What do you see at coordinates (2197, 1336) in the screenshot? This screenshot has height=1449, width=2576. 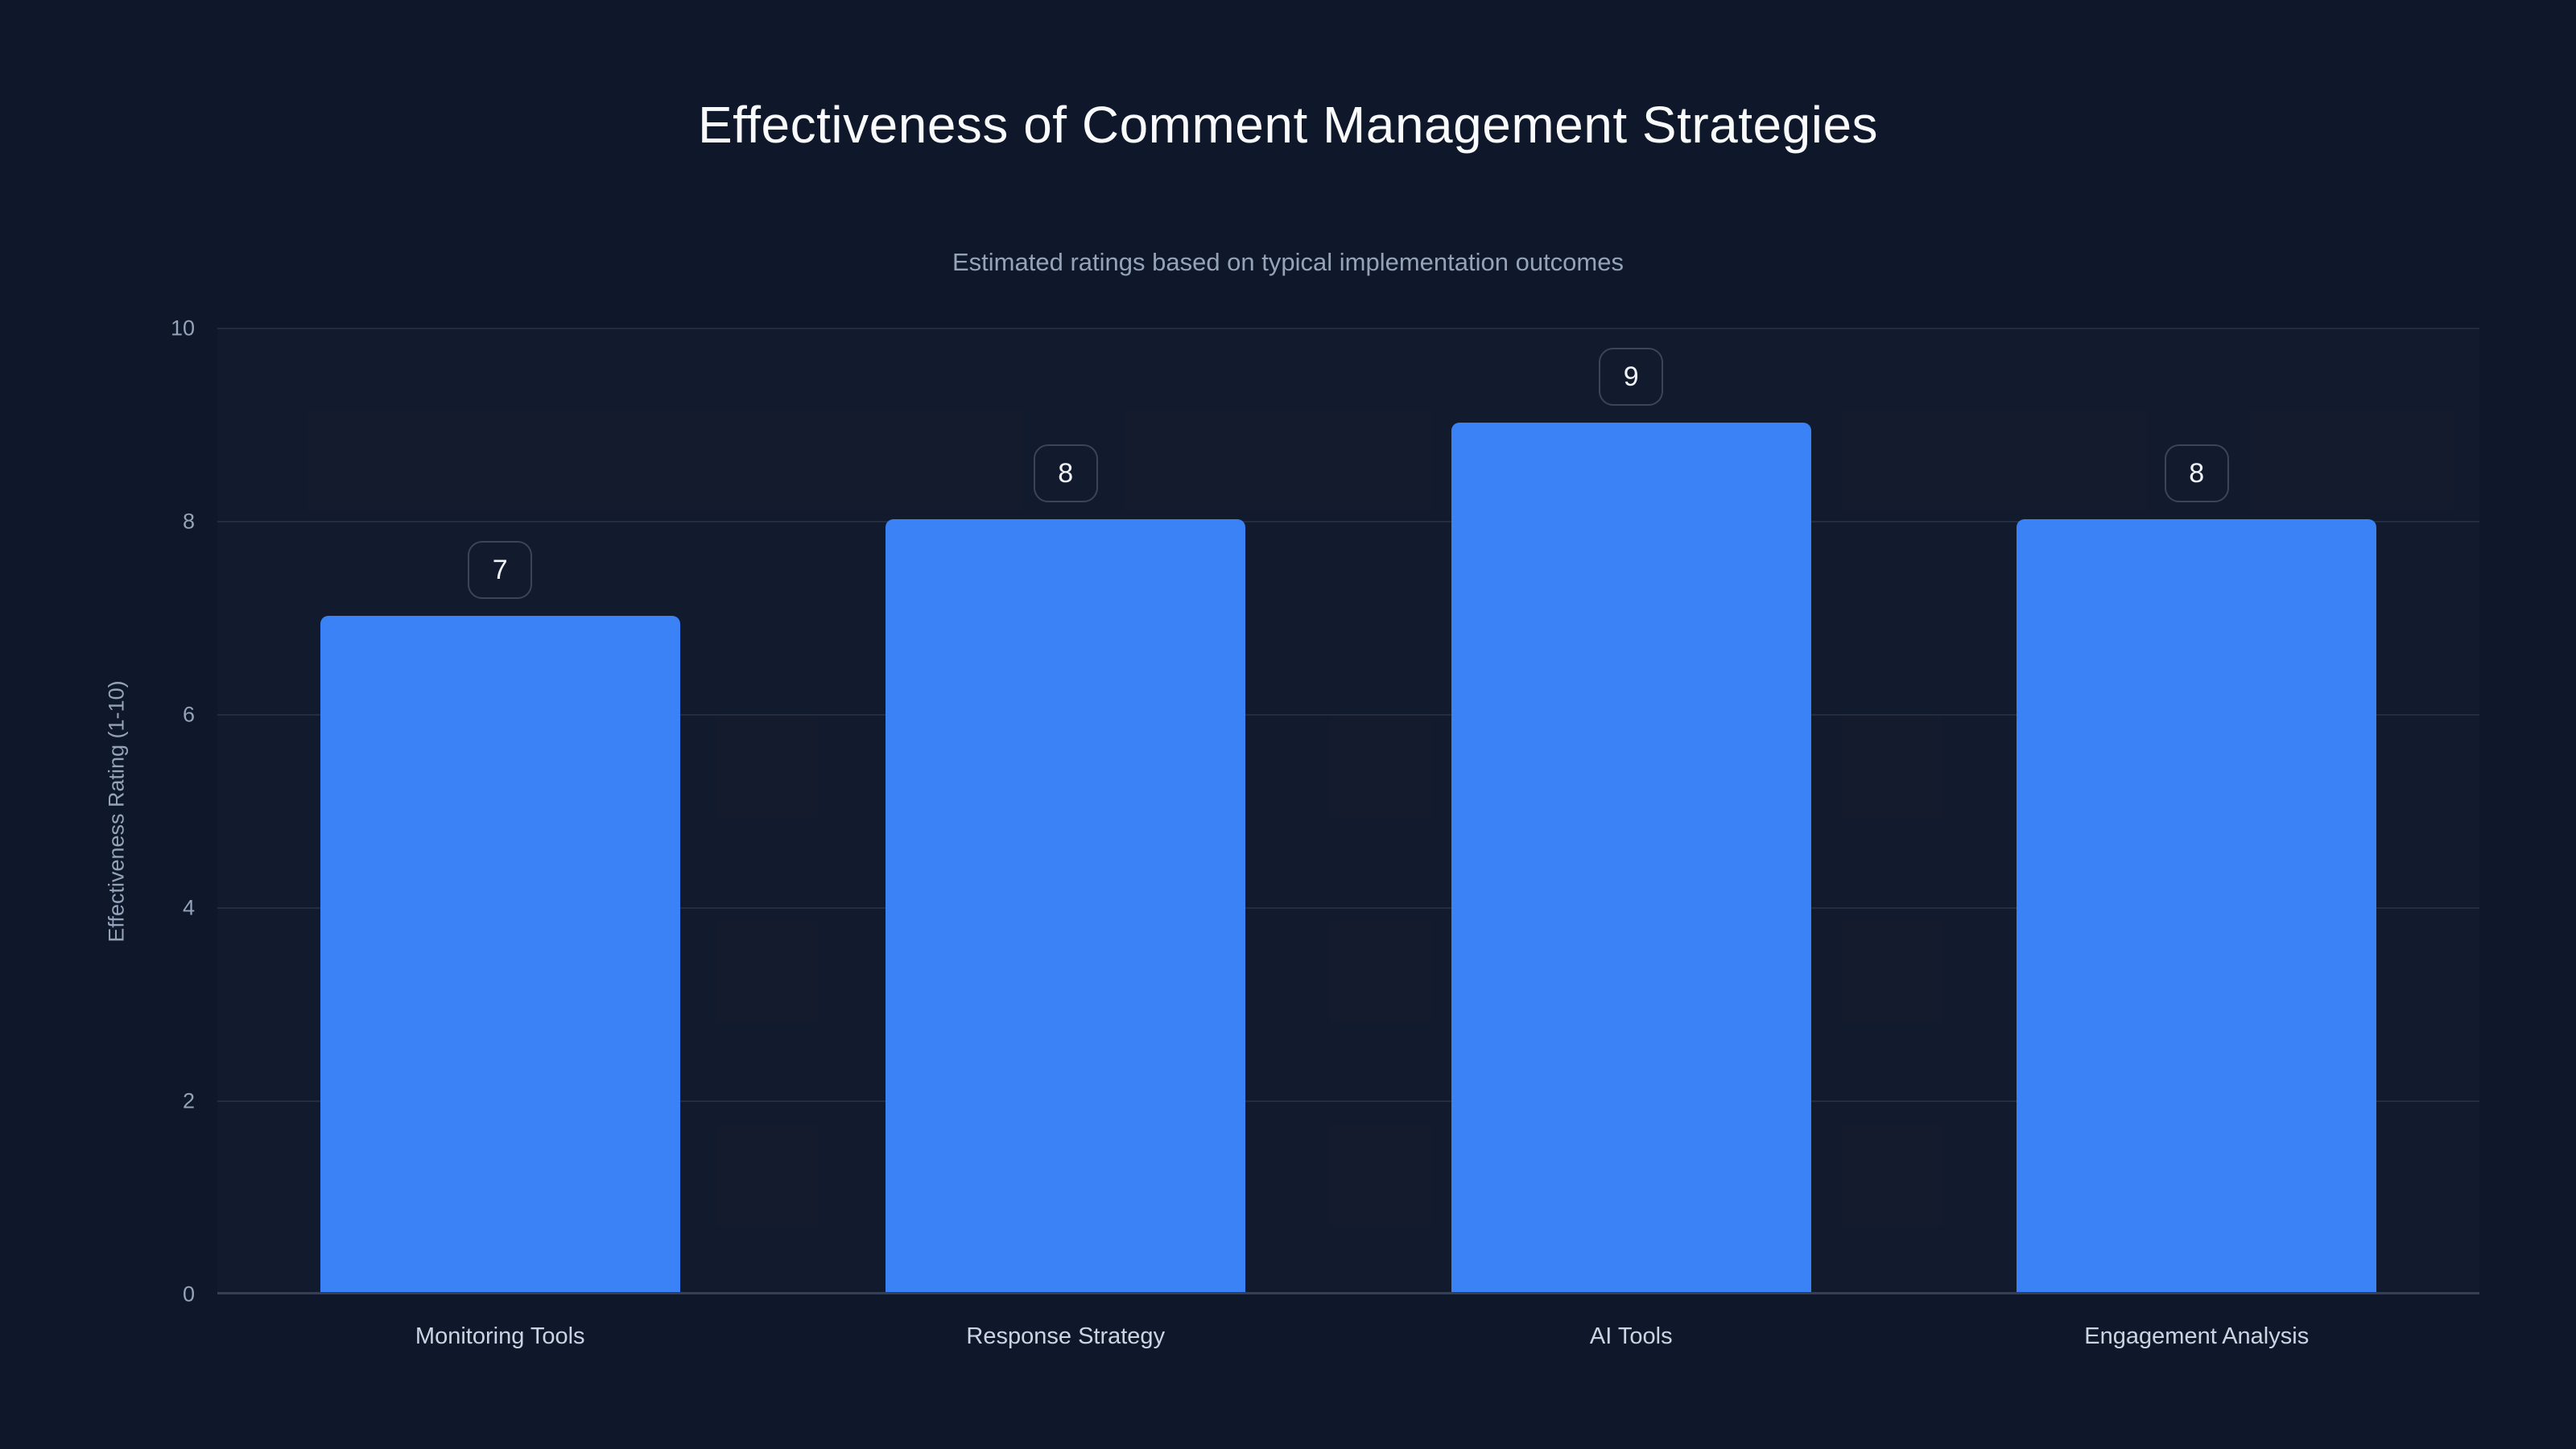 I see `x-category-label-engagement-analysis: Engagement Analysis` at bounding box center [2197, 1336].